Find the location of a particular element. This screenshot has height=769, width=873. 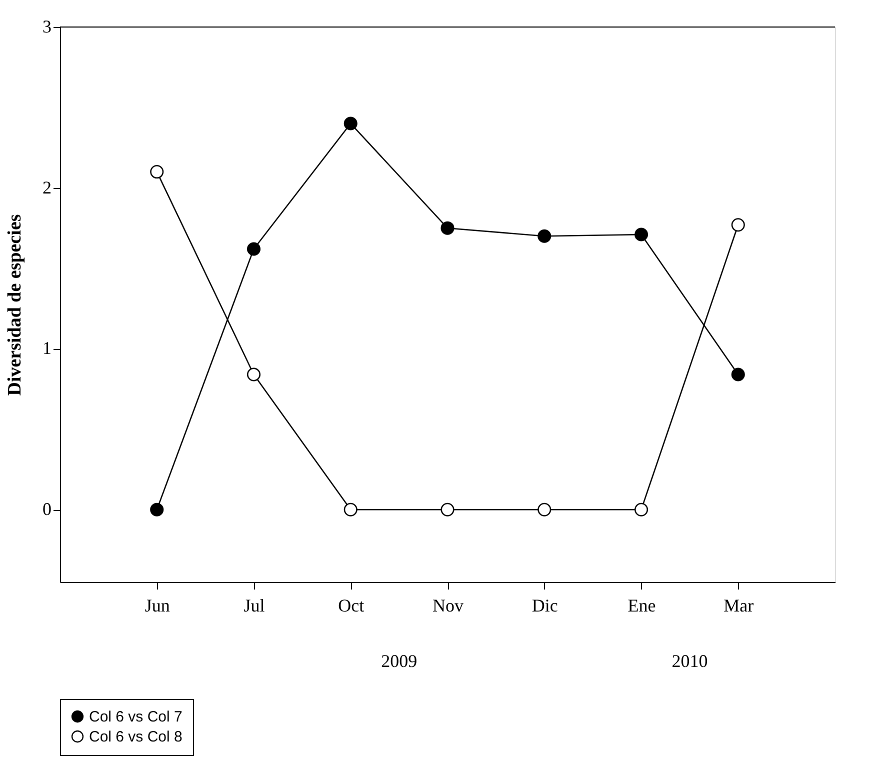

y-tick-label: 3 is located at coordinates (47, 26).